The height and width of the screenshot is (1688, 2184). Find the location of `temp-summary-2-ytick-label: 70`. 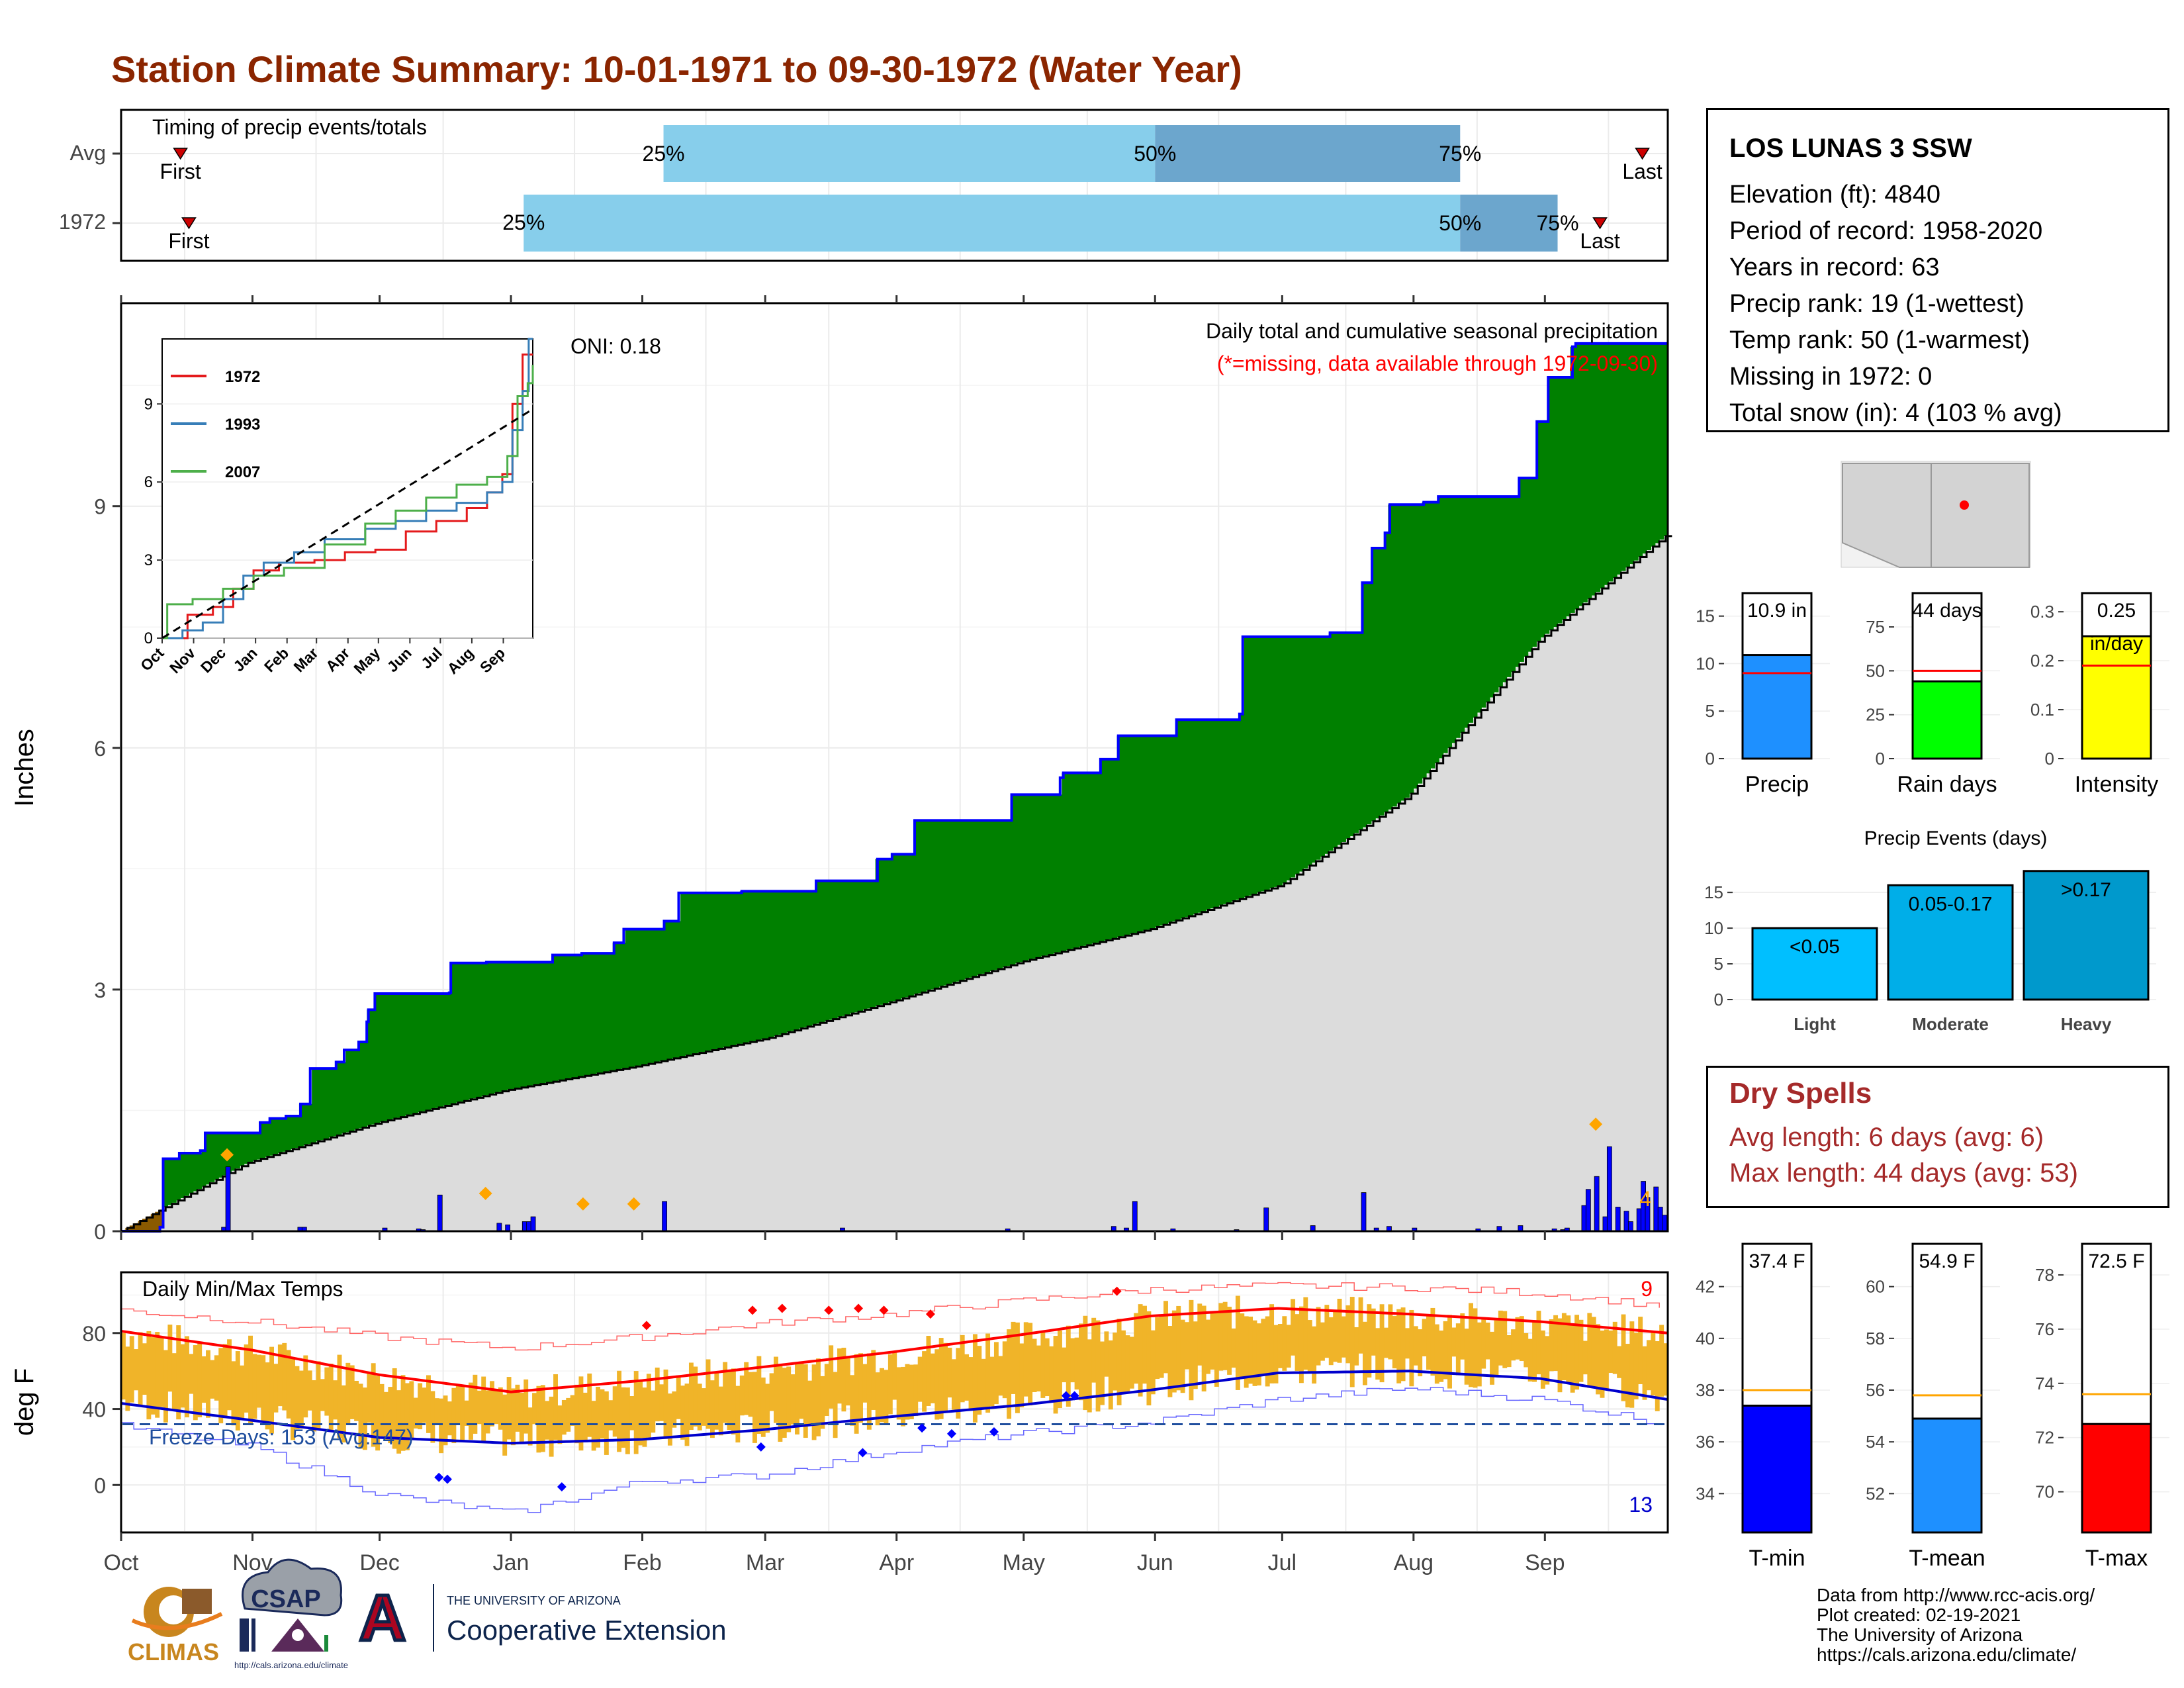

temp-summary-2-ytick-label: 70 is located at coordinates (2045, 1492).